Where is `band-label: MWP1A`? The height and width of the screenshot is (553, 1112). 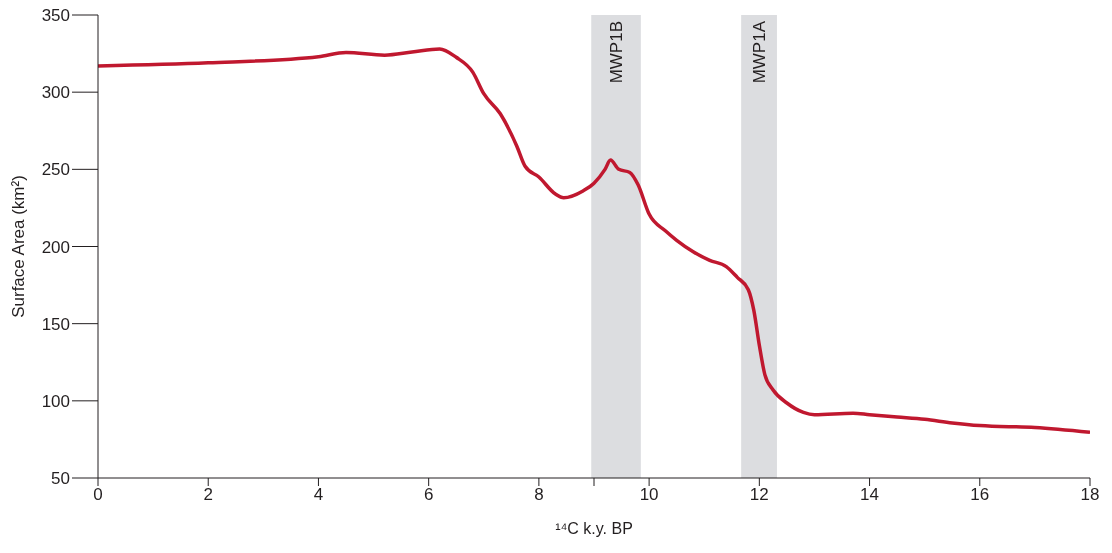 band-label: MWP1A is located at coordinates (759, 52).